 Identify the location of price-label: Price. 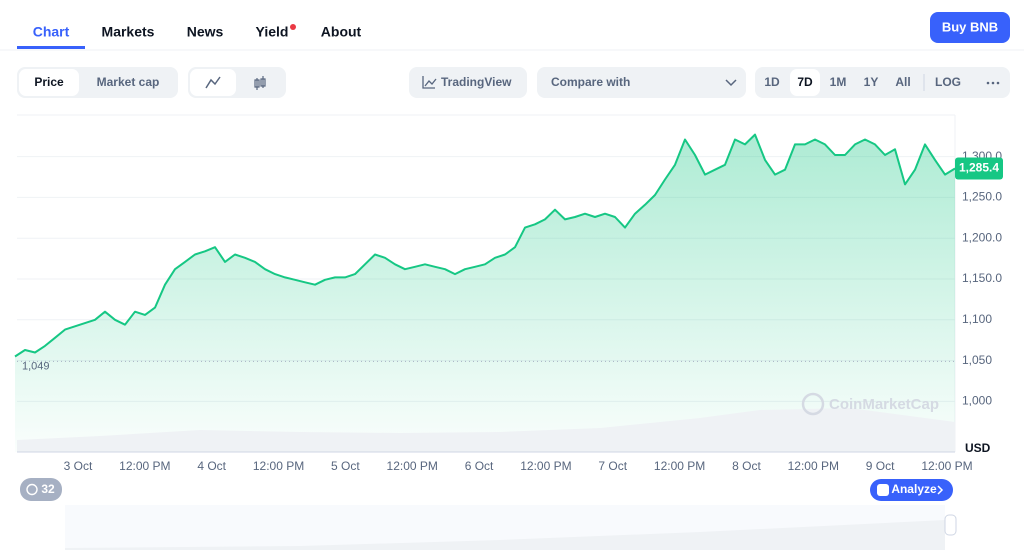
(49, 82).